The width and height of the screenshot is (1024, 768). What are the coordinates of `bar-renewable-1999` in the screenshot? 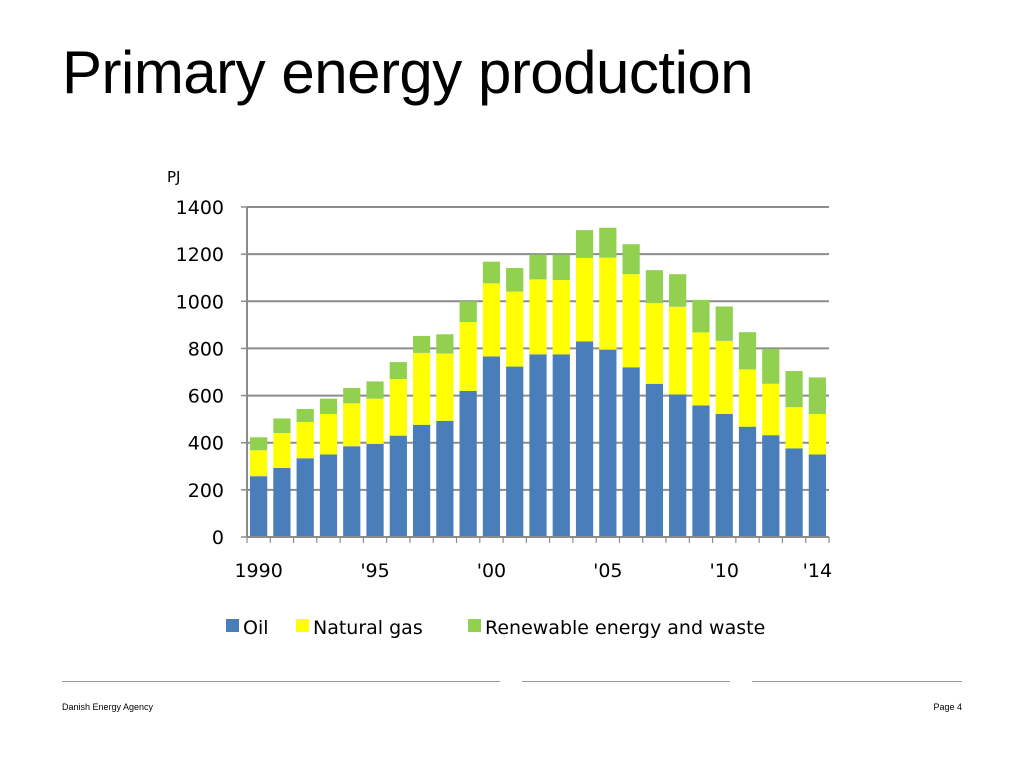 It's located at (468, 312).